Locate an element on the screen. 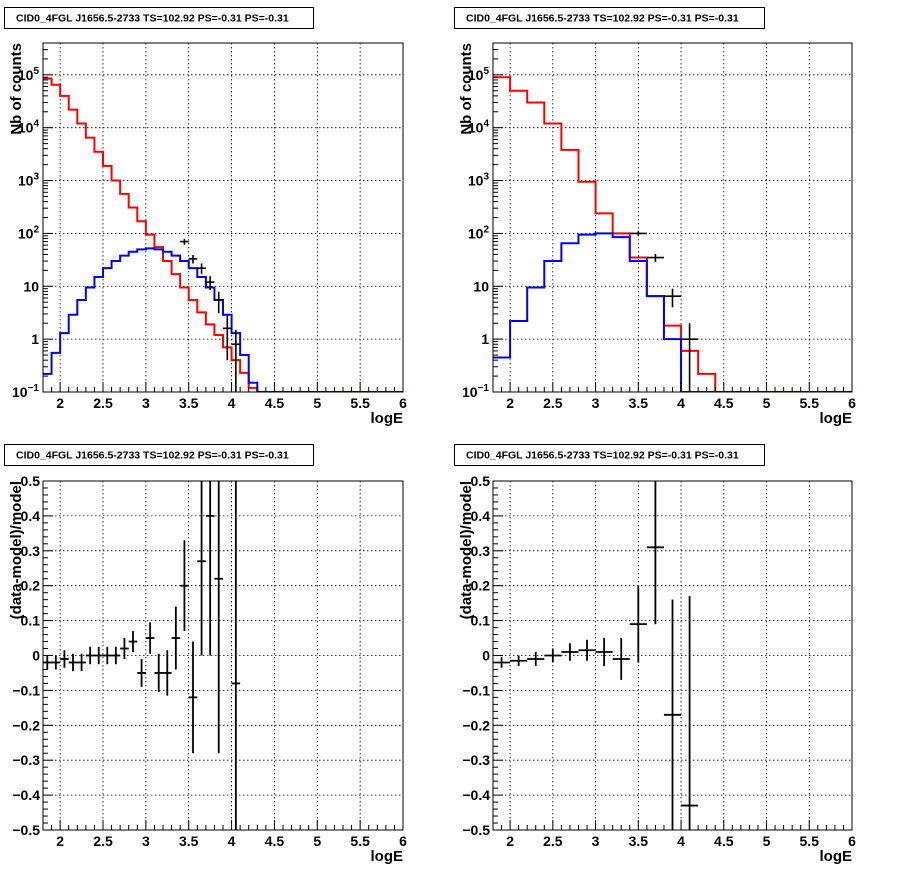 This screenshot has width=898, height=875. y-tick-label: −0.2 is located at coordinates (476, 725).